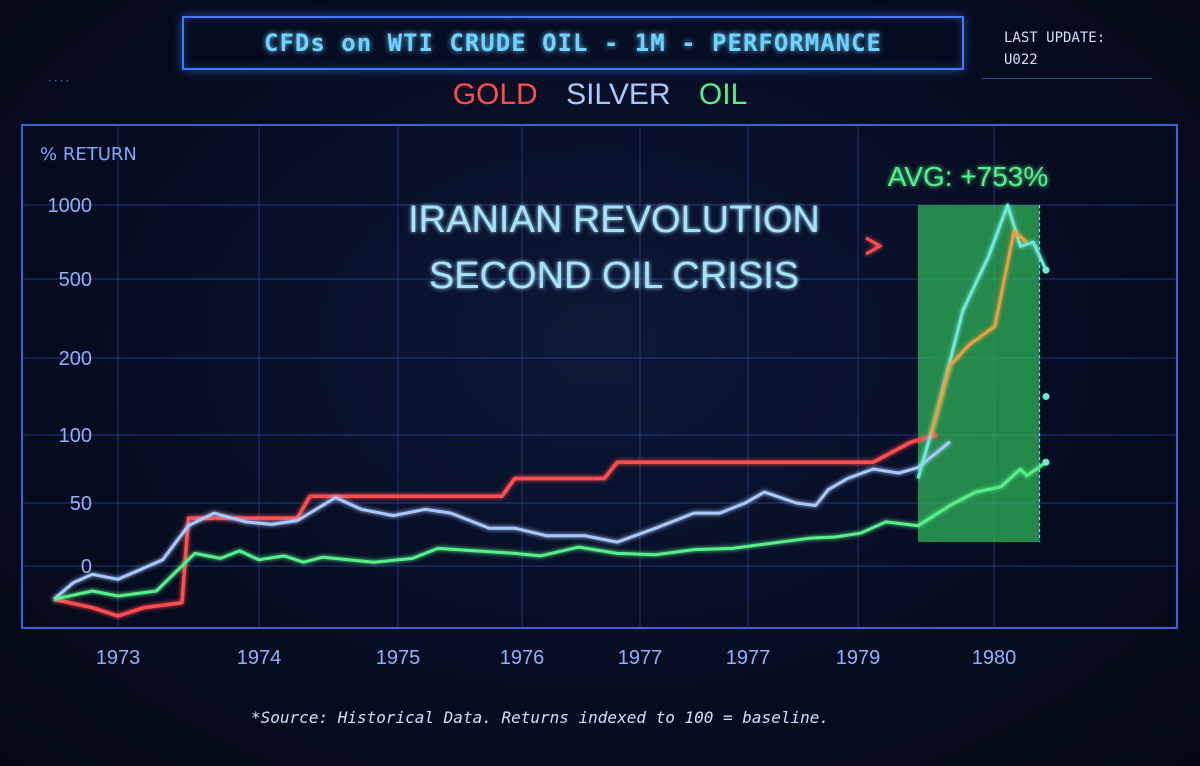 This screenshot has width=1200, height=766. Describe the element at coordinates (1067, 49) in the screenshot. I see `last-update-panel: LAST UPDATE: U022` at that location.